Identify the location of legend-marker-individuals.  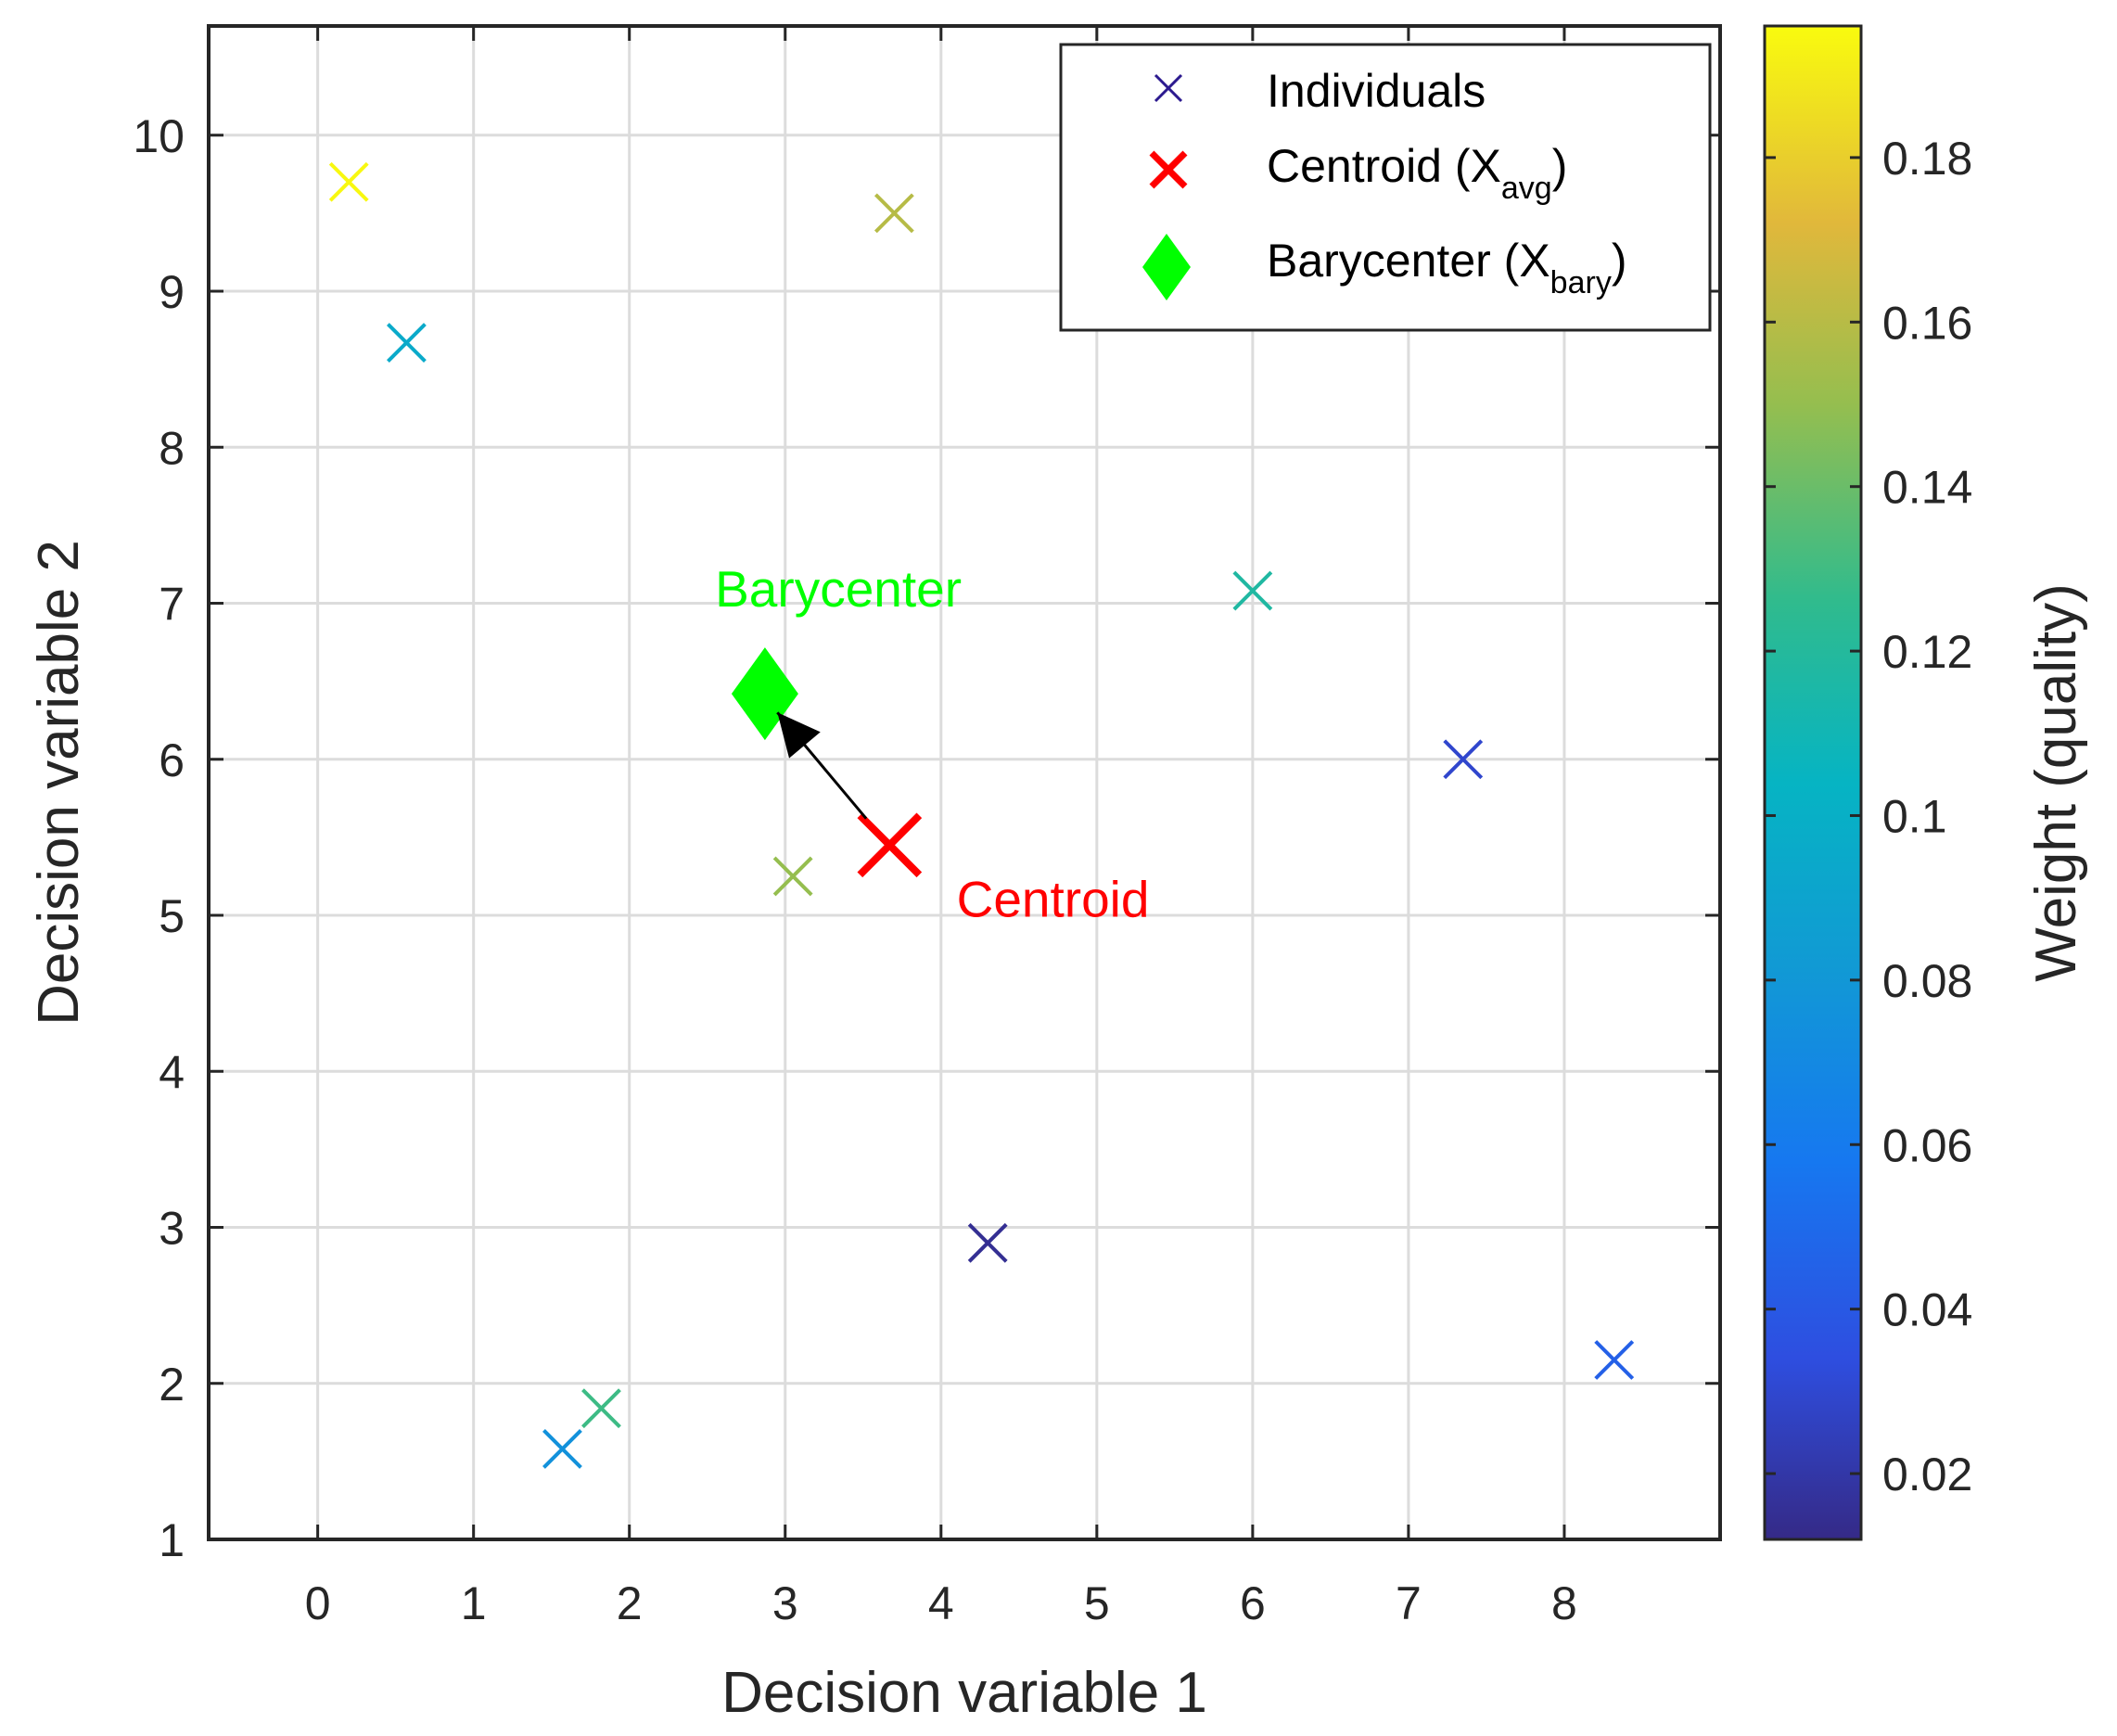
(1168, 88).